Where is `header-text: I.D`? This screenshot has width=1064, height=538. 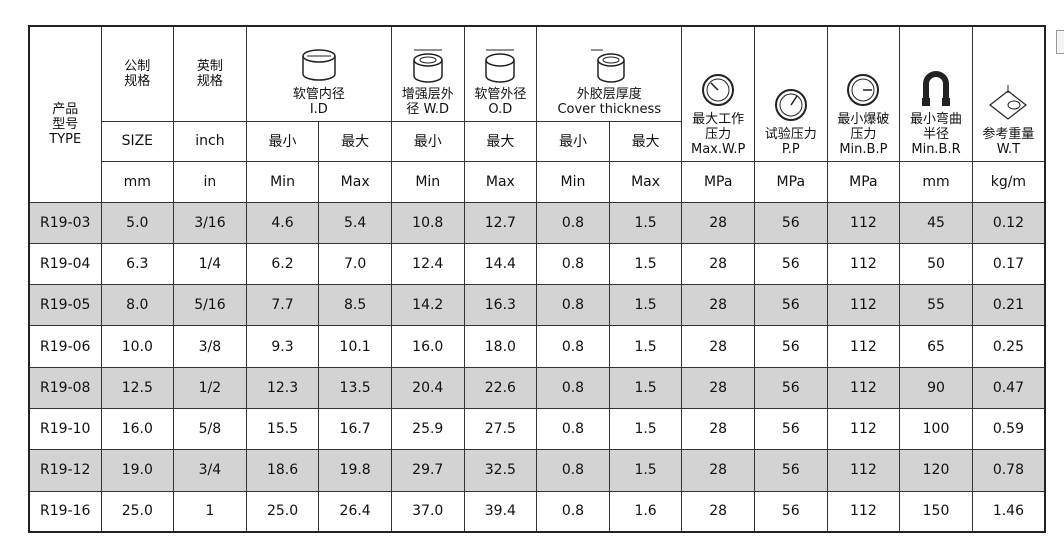 header-text: I.D is located at coordinates (318, 109).